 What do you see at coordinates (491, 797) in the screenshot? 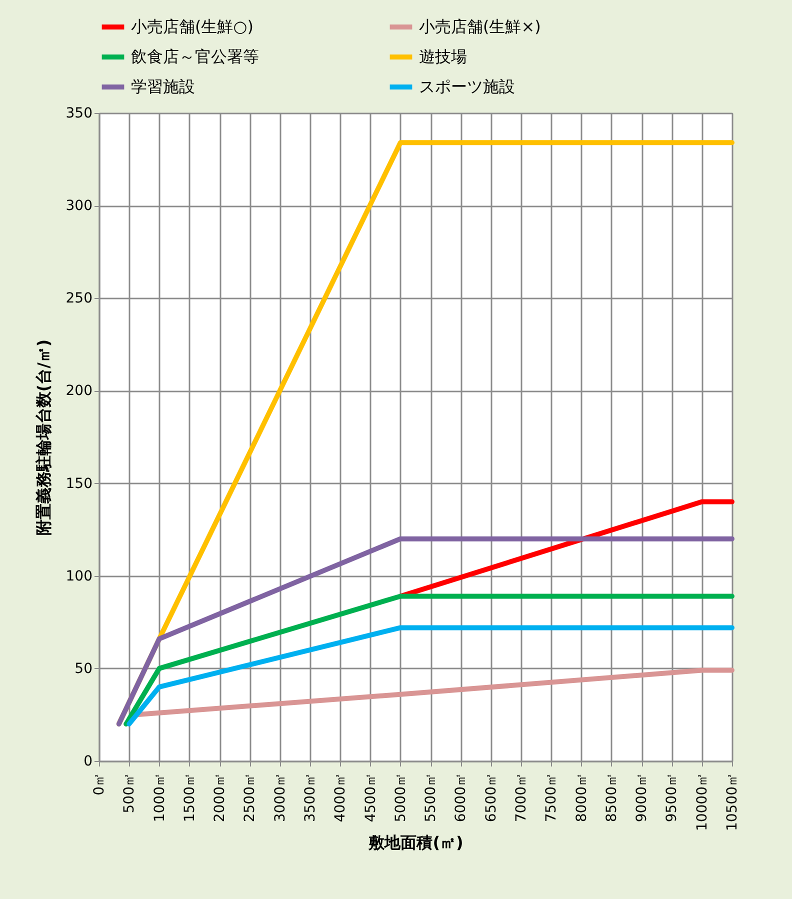
I see `x-tick-label: 6500㎡` at bounding box center [491, 797].